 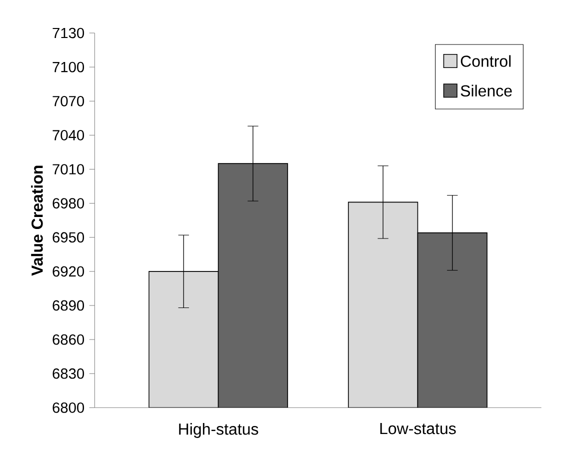 What do you see at coordinates (418, 428) in the screenshot?
I see `x-tick-label: Low-status` at bounding box center [418, 428].